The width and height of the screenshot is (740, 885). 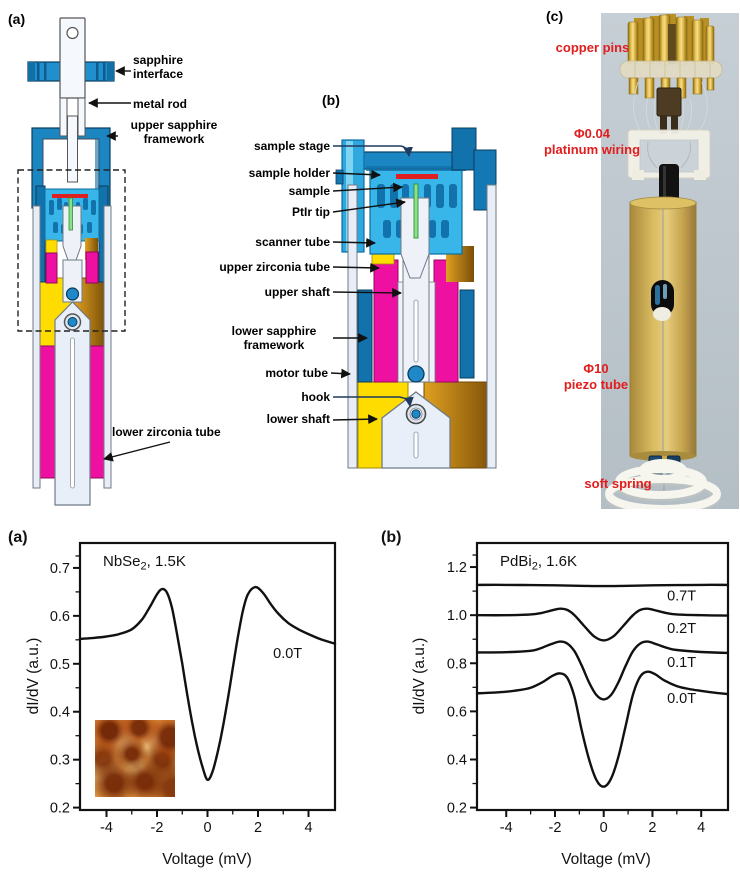 I want to click on wiring-holder-block, so click(x=669, y=154).